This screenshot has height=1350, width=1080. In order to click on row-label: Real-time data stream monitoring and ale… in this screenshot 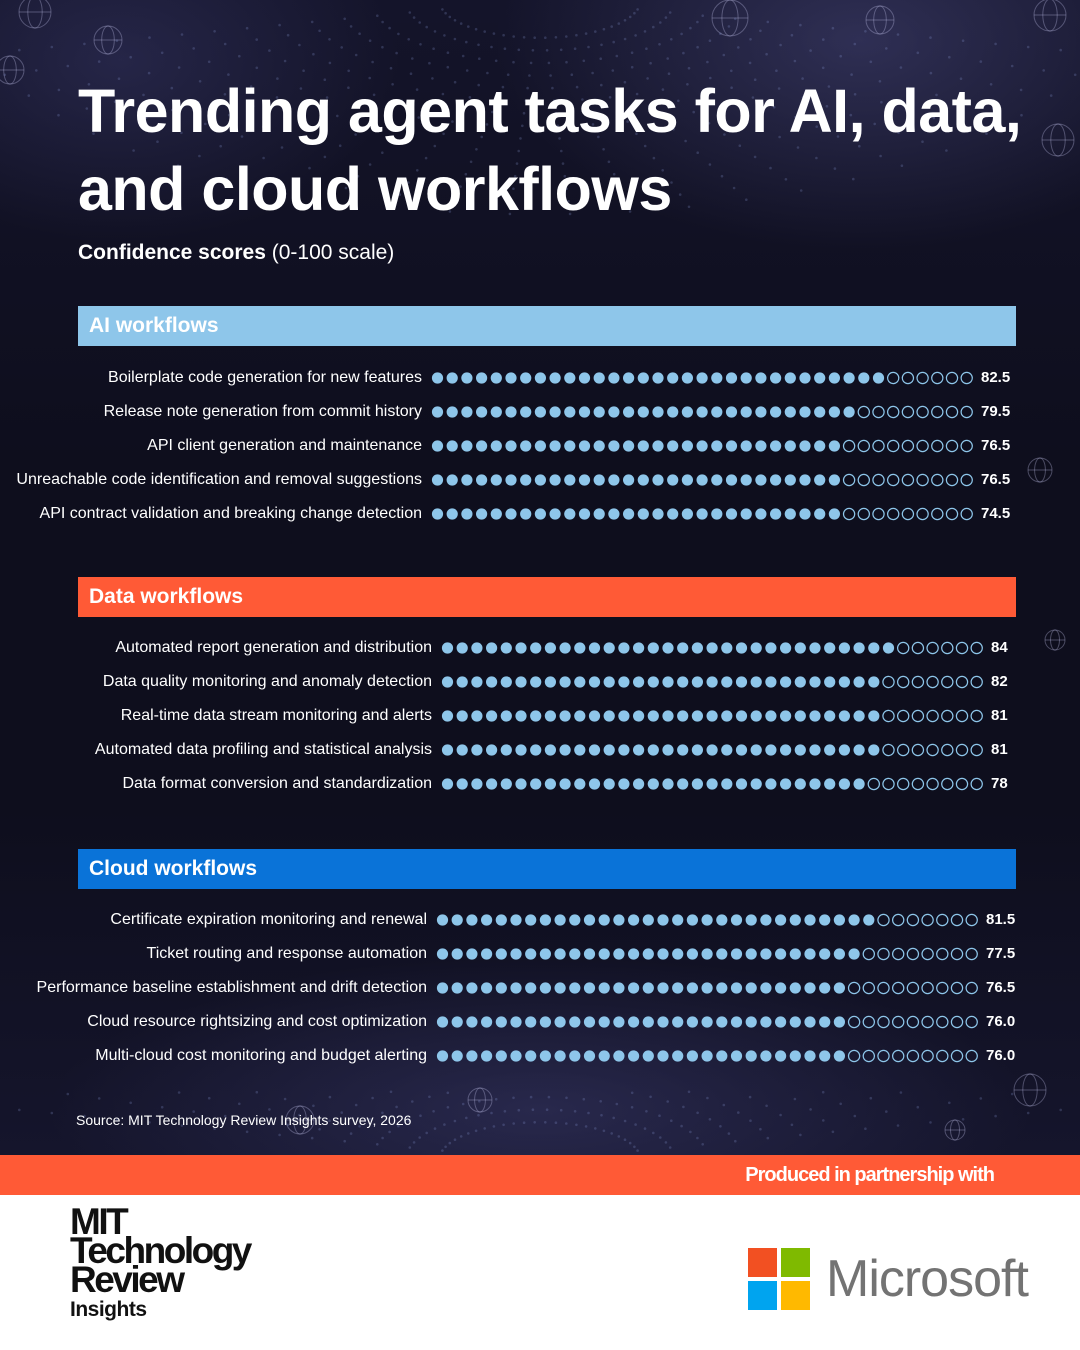, I will do `click(276, 715)`.